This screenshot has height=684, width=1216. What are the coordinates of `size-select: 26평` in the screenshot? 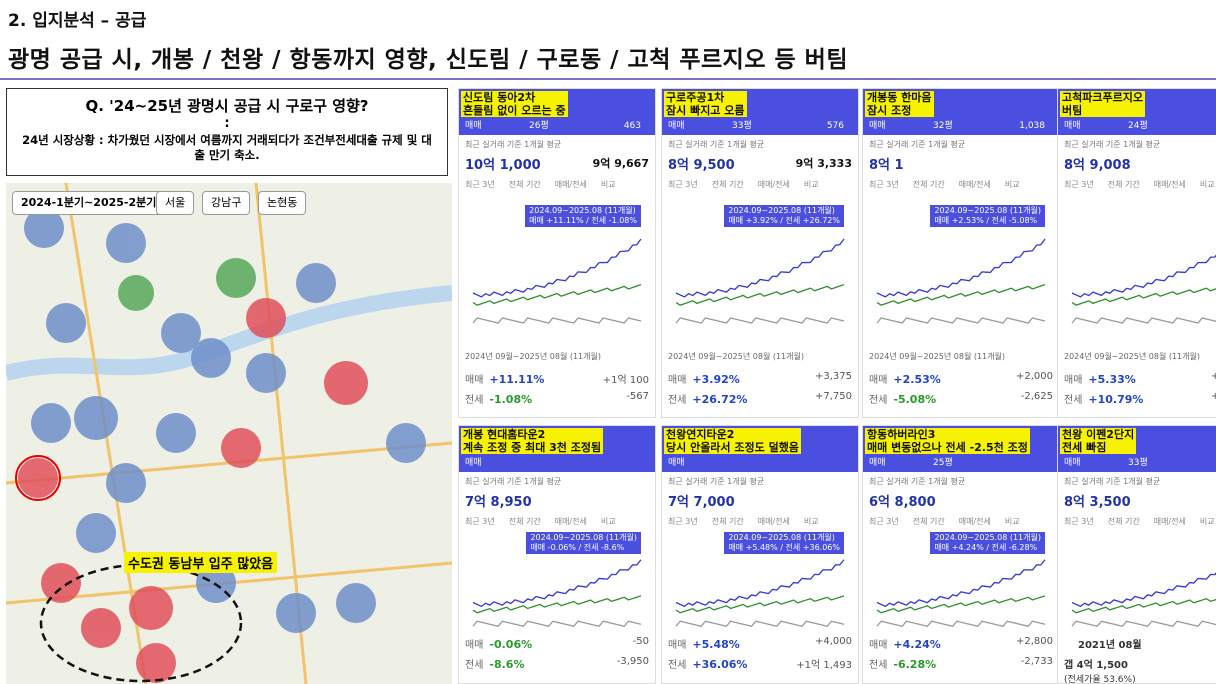 It's located at (539, 126).